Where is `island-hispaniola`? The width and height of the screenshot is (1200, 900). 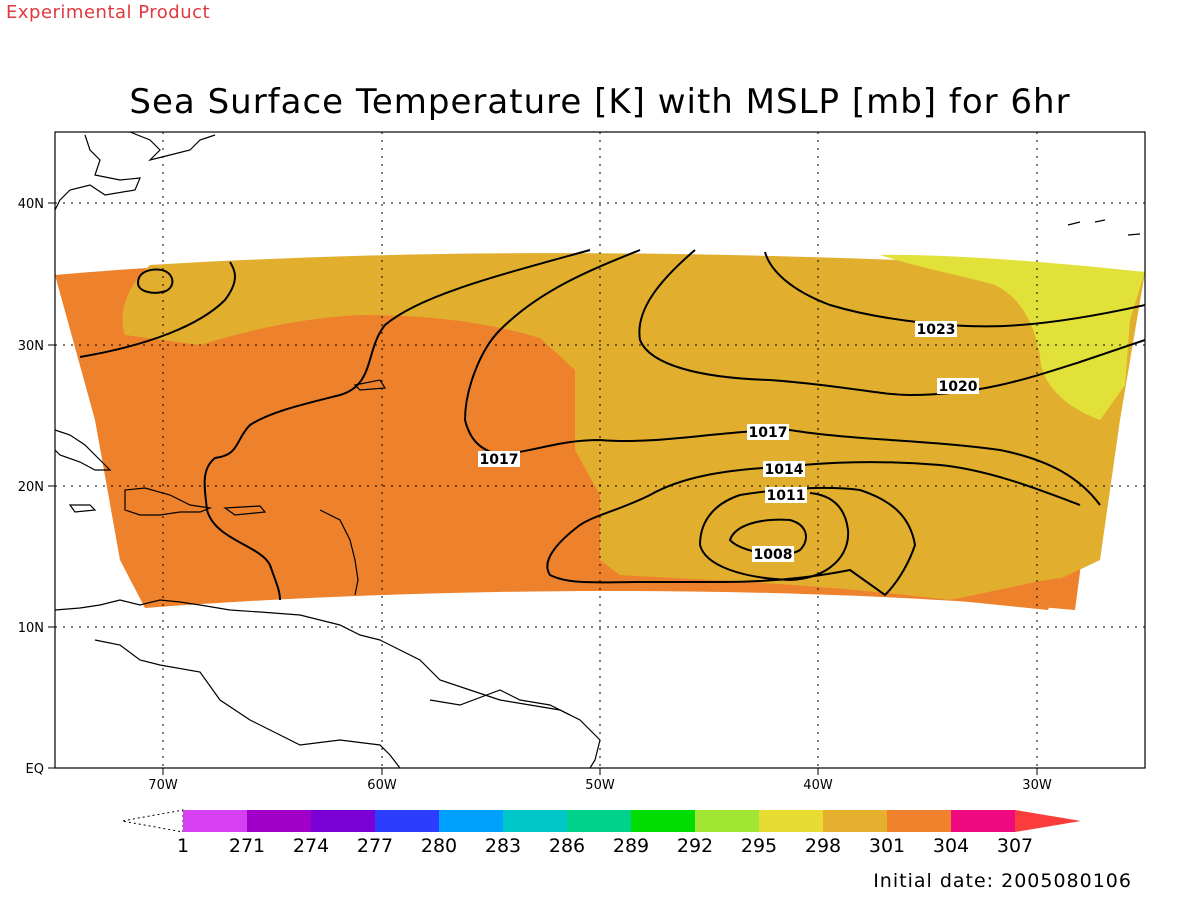 island-hispaniola is located at coordinates (168, 501).